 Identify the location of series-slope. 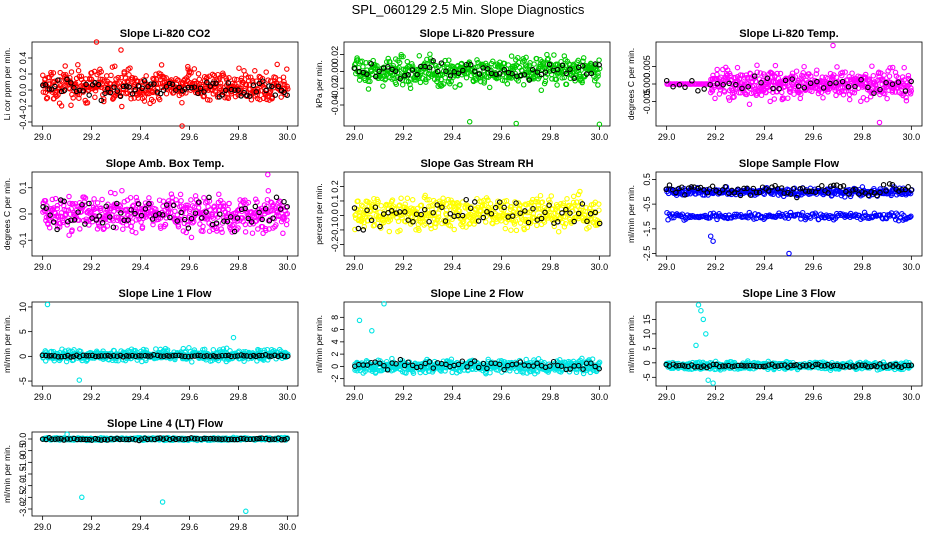
(165, 84).